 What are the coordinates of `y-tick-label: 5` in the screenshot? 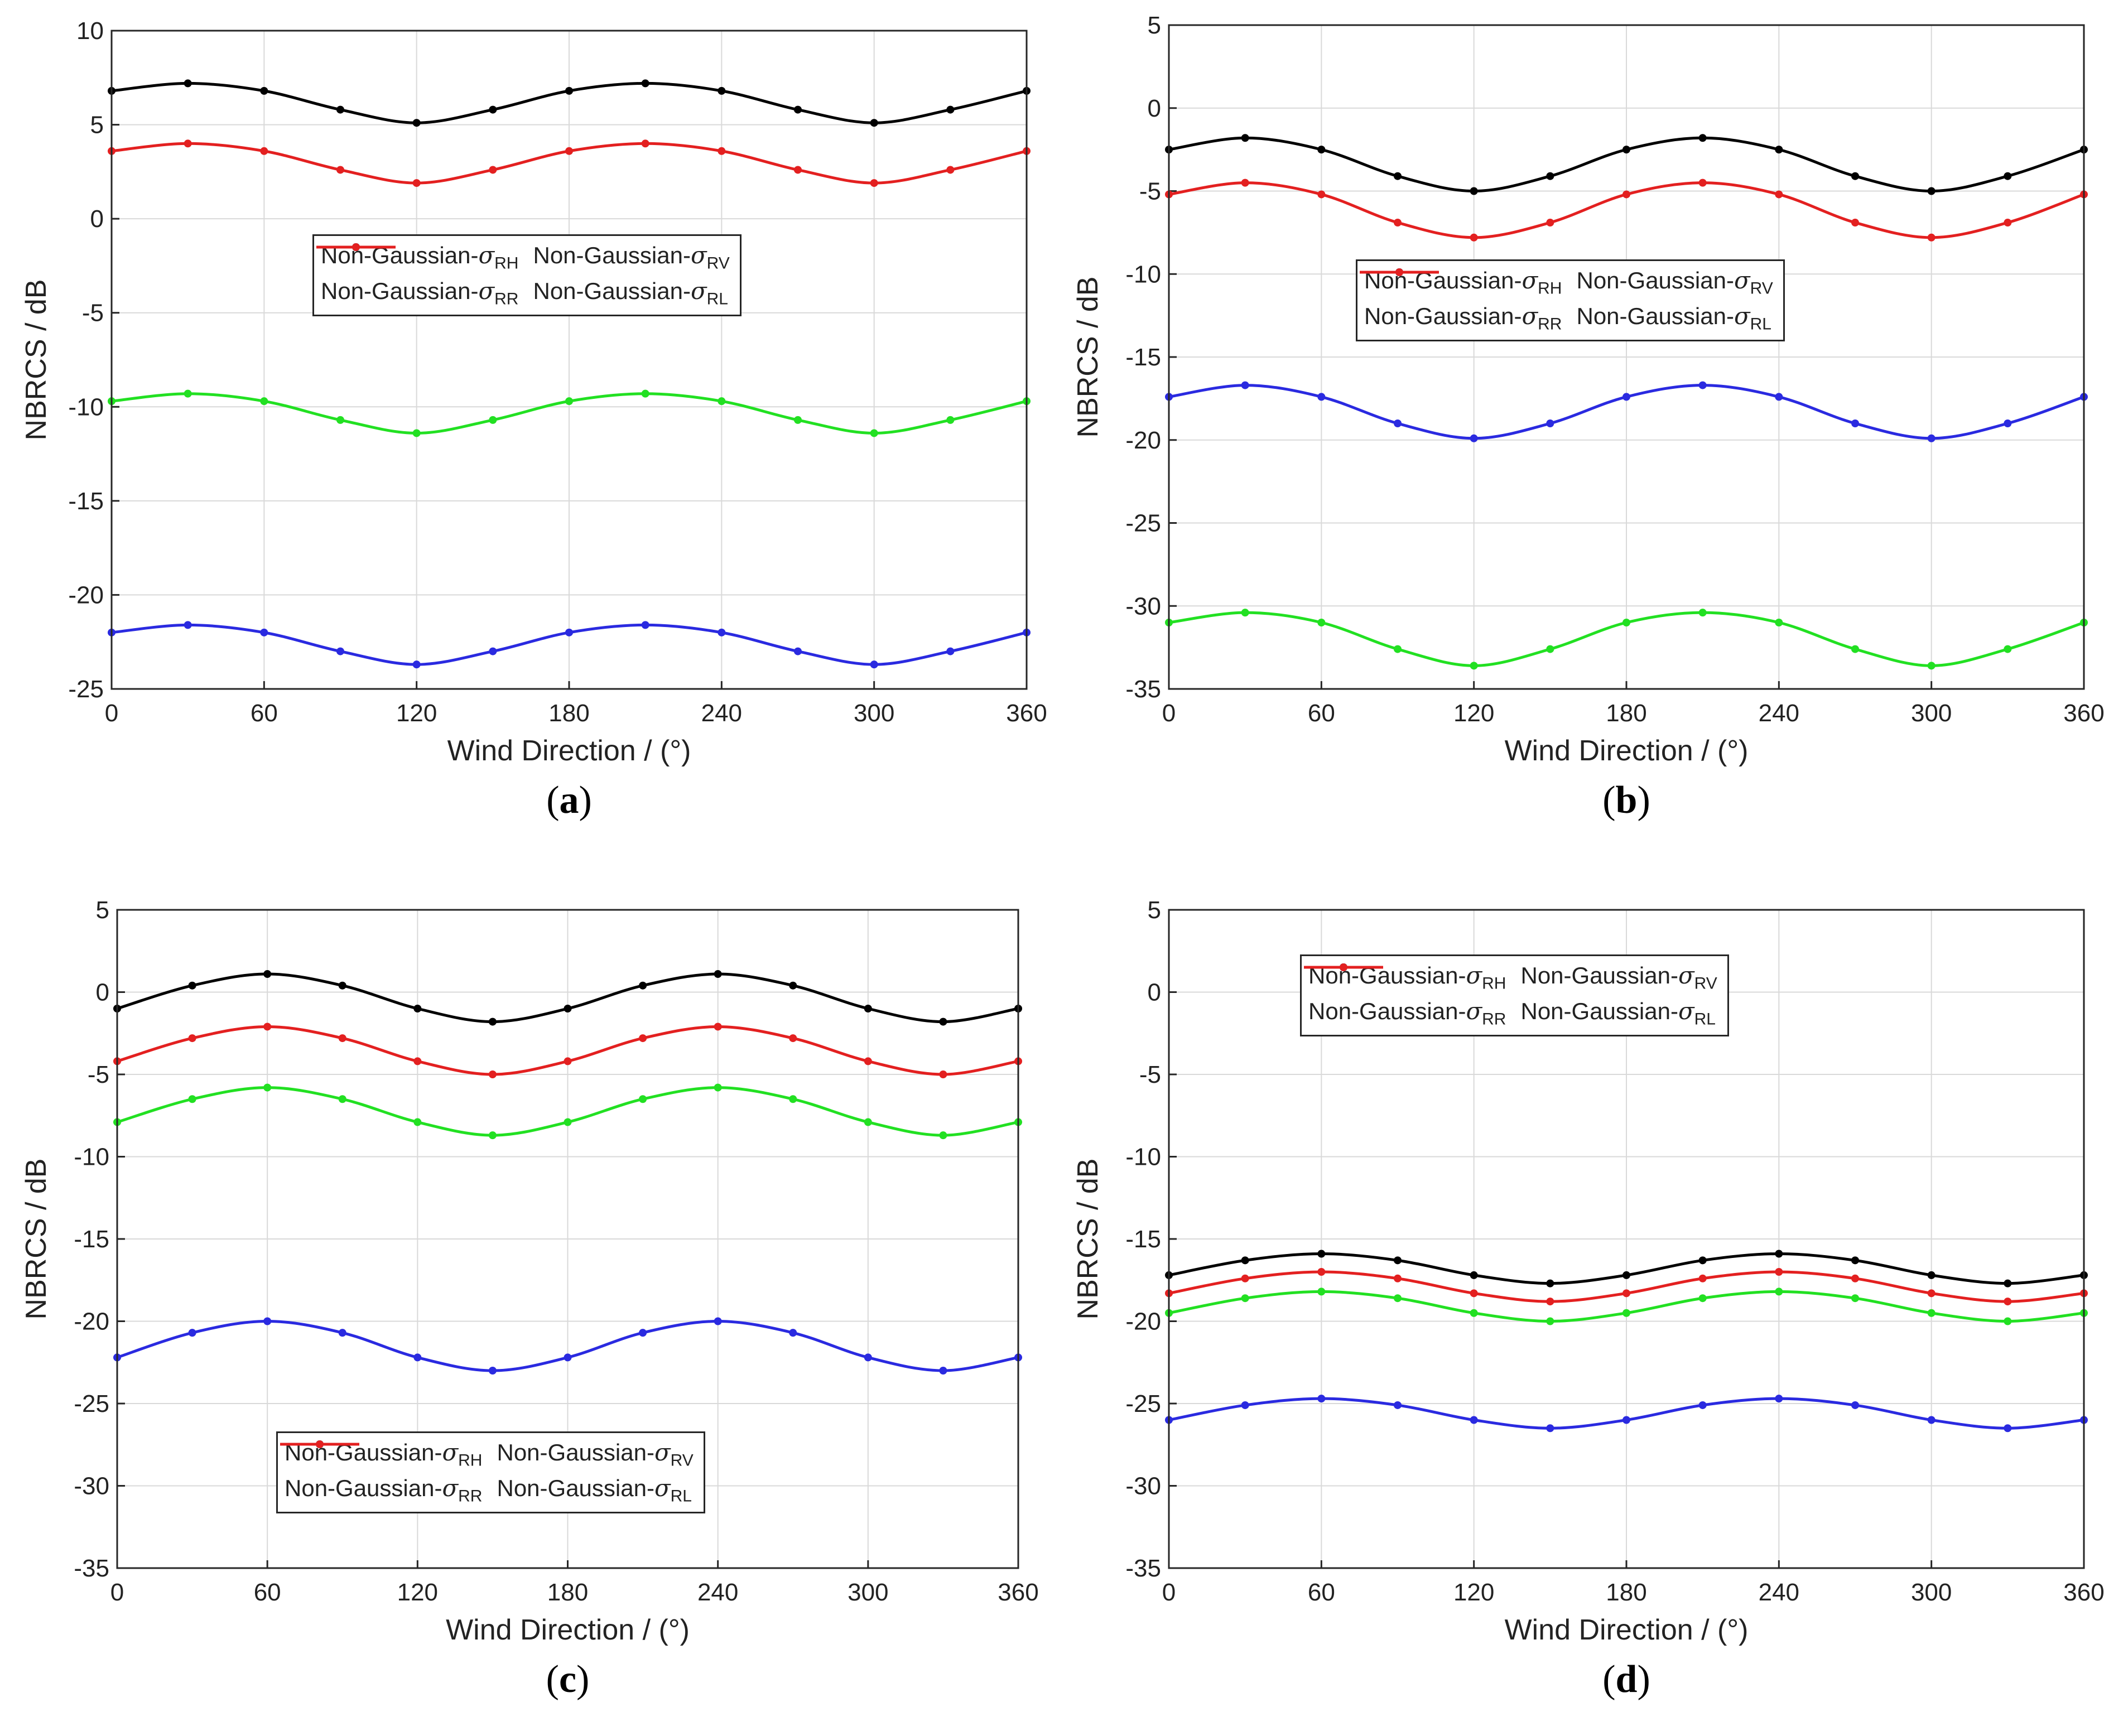 It's located at (1154, 25).